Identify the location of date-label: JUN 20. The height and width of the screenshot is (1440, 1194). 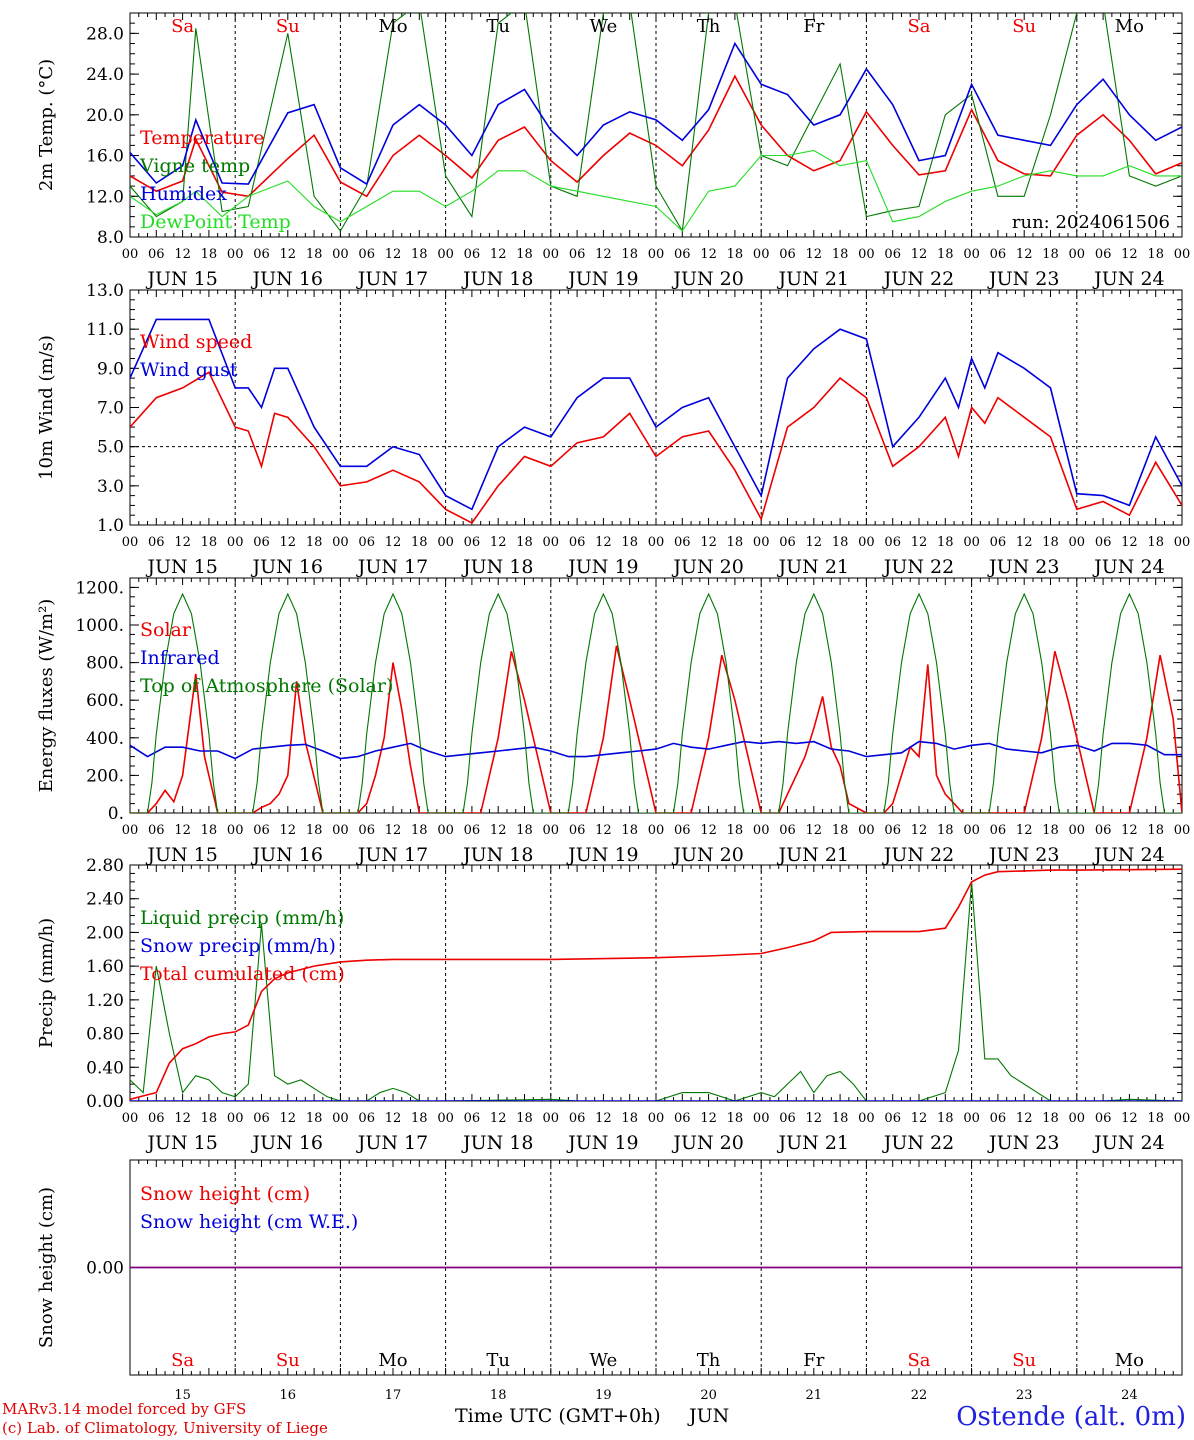
(707, 279).